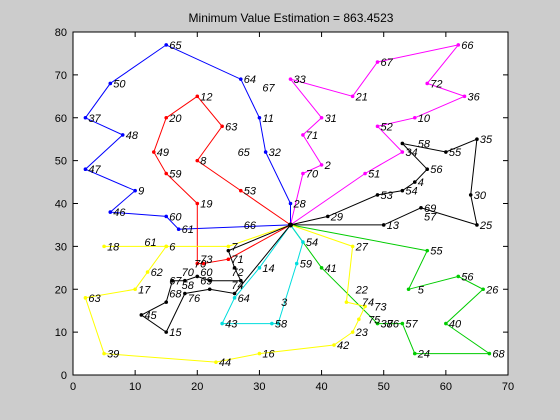  I want to click on node-label: 67, so click(268, 89).